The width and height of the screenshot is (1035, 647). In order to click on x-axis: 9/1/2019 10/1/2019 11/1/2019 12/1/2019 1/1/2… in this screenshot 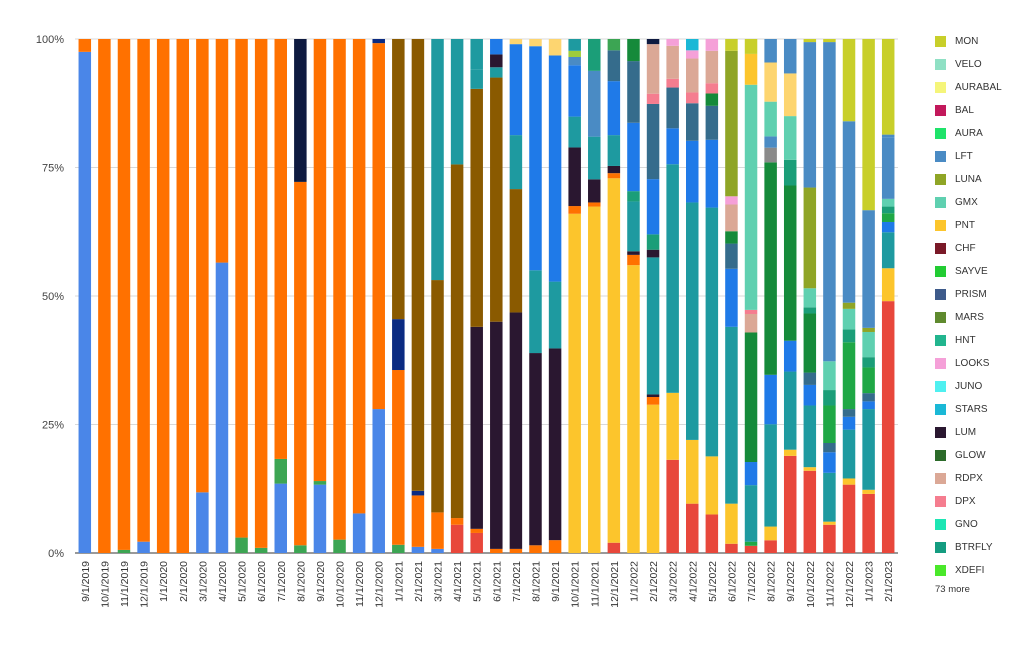, I will do `click(487, 584)`.